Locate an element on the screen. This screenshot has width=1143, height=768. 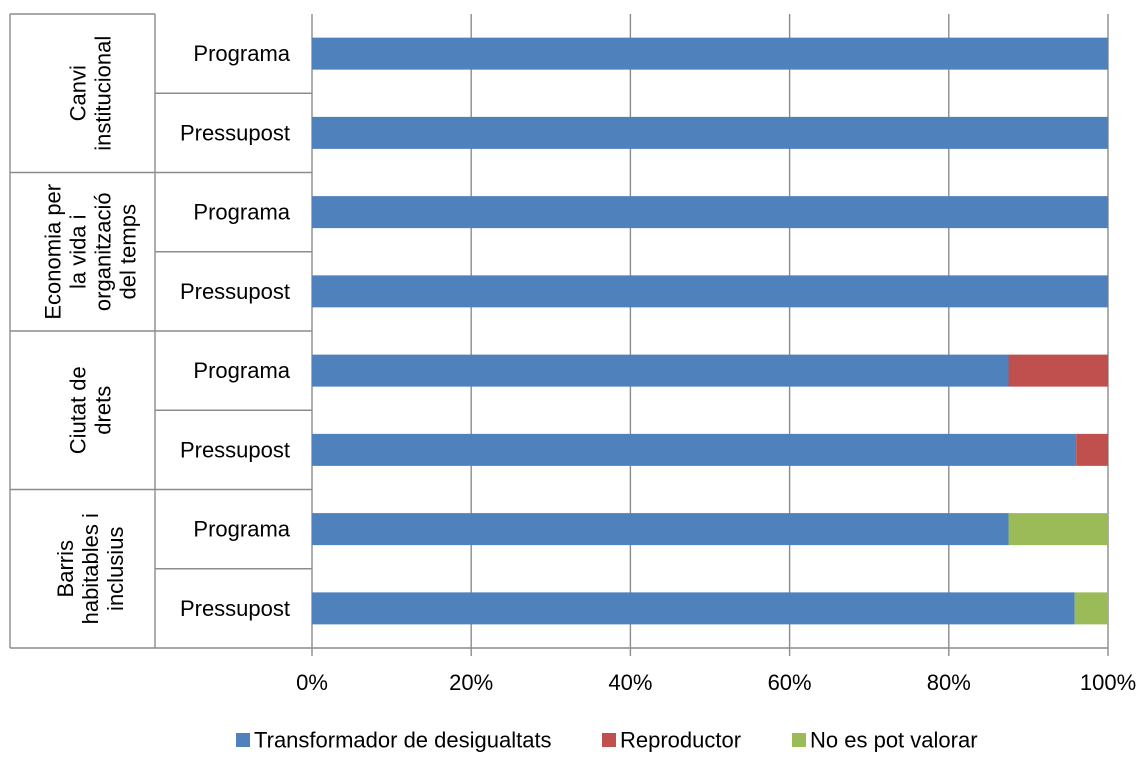
group-label: Barrishabitables iinclusius is located at coordinates (90, 568).